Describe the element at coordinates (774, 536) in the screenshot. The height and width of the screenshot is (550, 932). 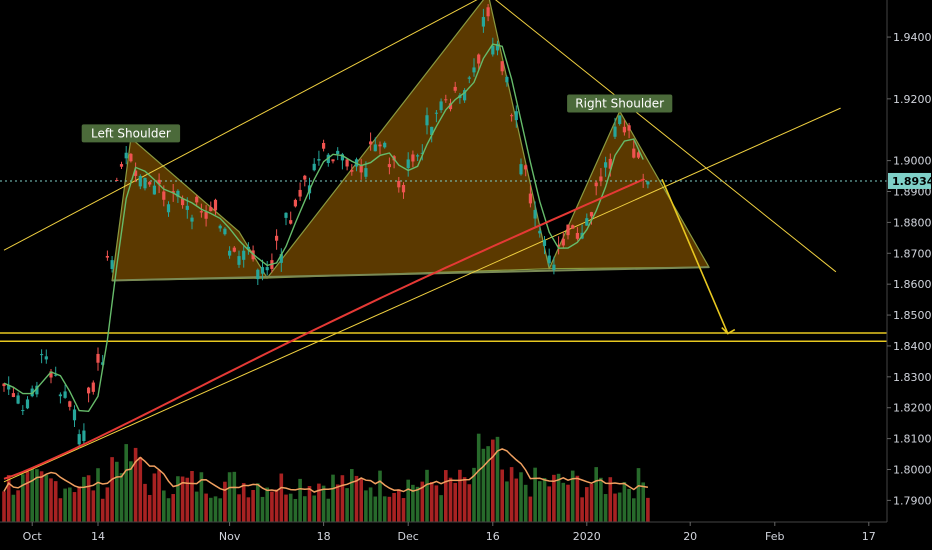
I see `x-tick-label: Feb` at that location.